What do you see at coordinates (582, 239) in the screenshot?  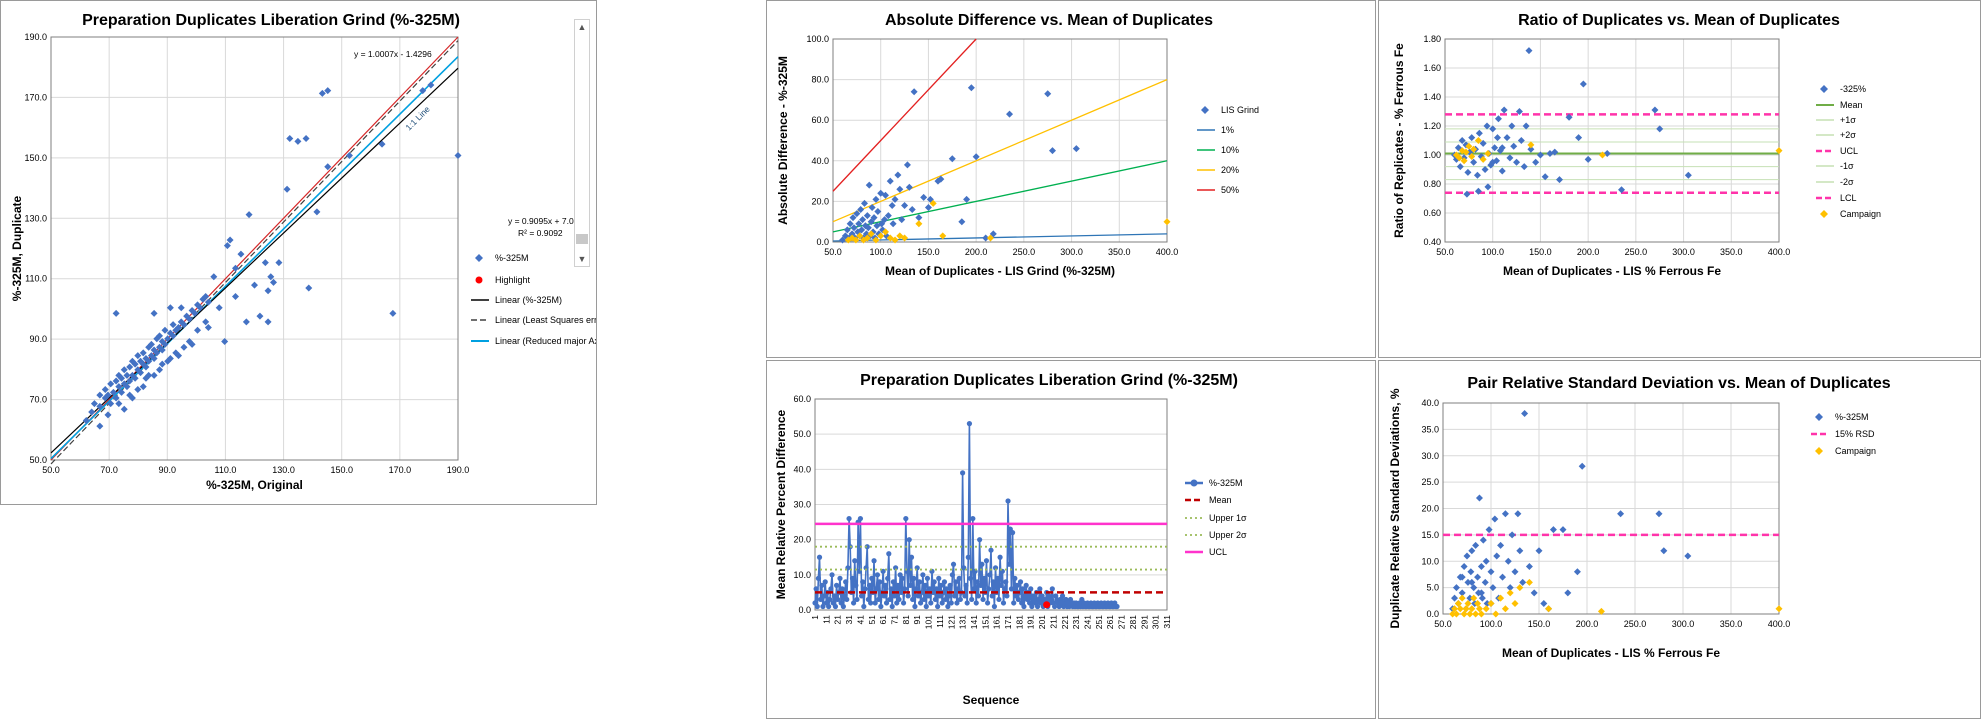 I see `scroll-thumb` at bounding box center [582, 239].